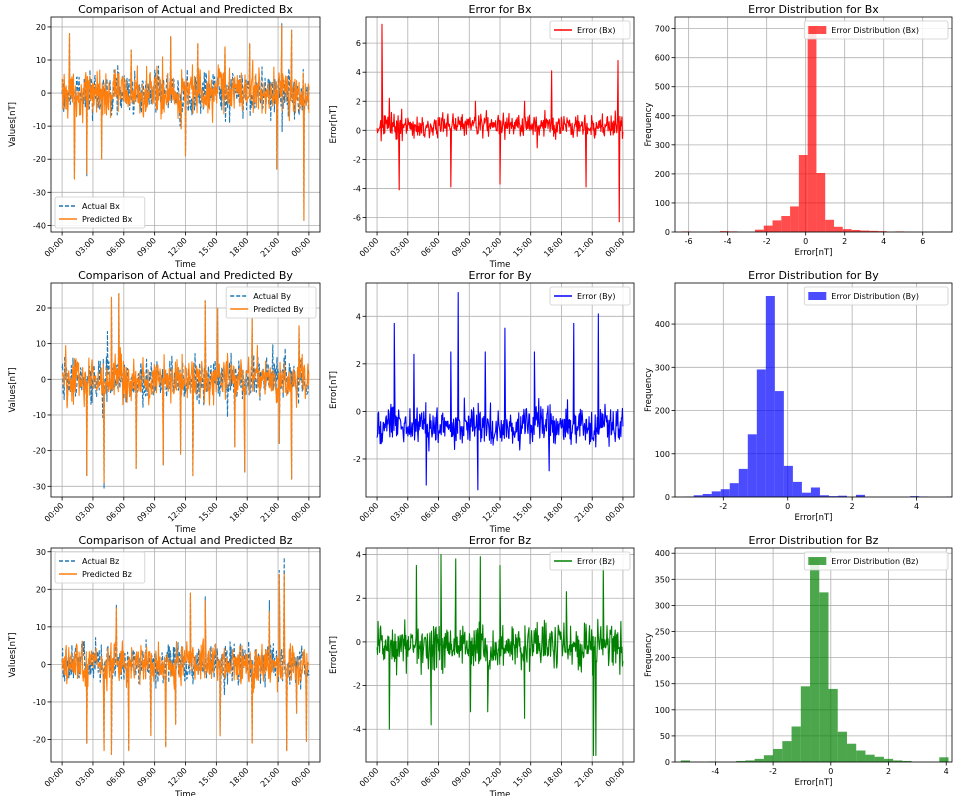 Image resolution: width=953 pixels, height=796 pixels. Describe the element at coordinates (357, 217) in the screenshot. I see `y-tick-label: -6` at that location.